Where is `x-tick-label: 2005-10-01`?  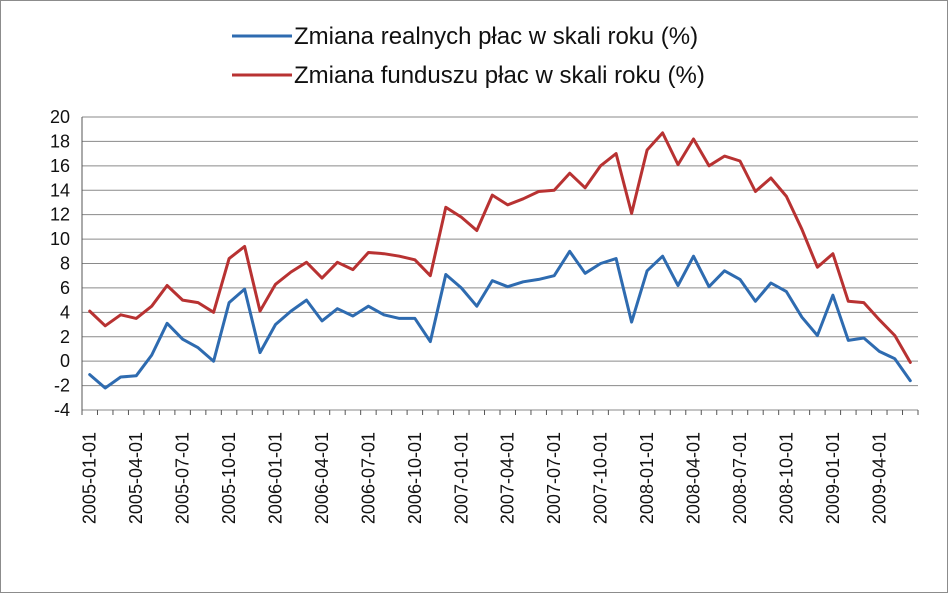 x-tick-label: 2005-10-01 is located at coordinates (229, 478).